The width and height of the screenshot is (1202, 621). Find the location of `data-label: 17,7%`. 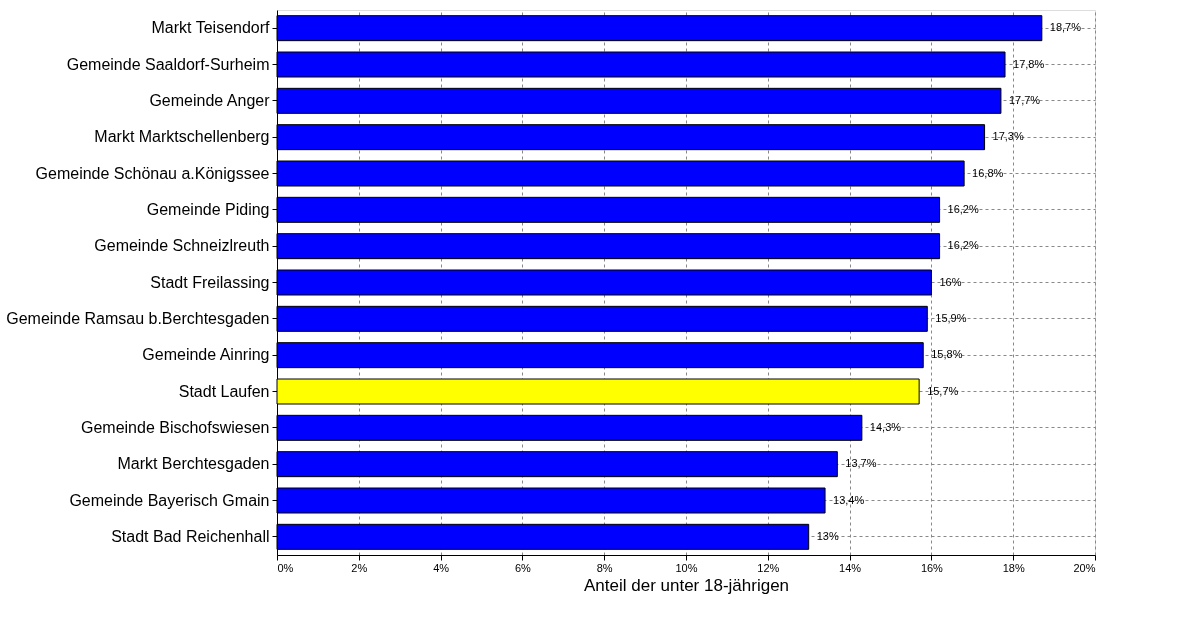

data-label: 17,7% is located at coordinates (1024, 99).